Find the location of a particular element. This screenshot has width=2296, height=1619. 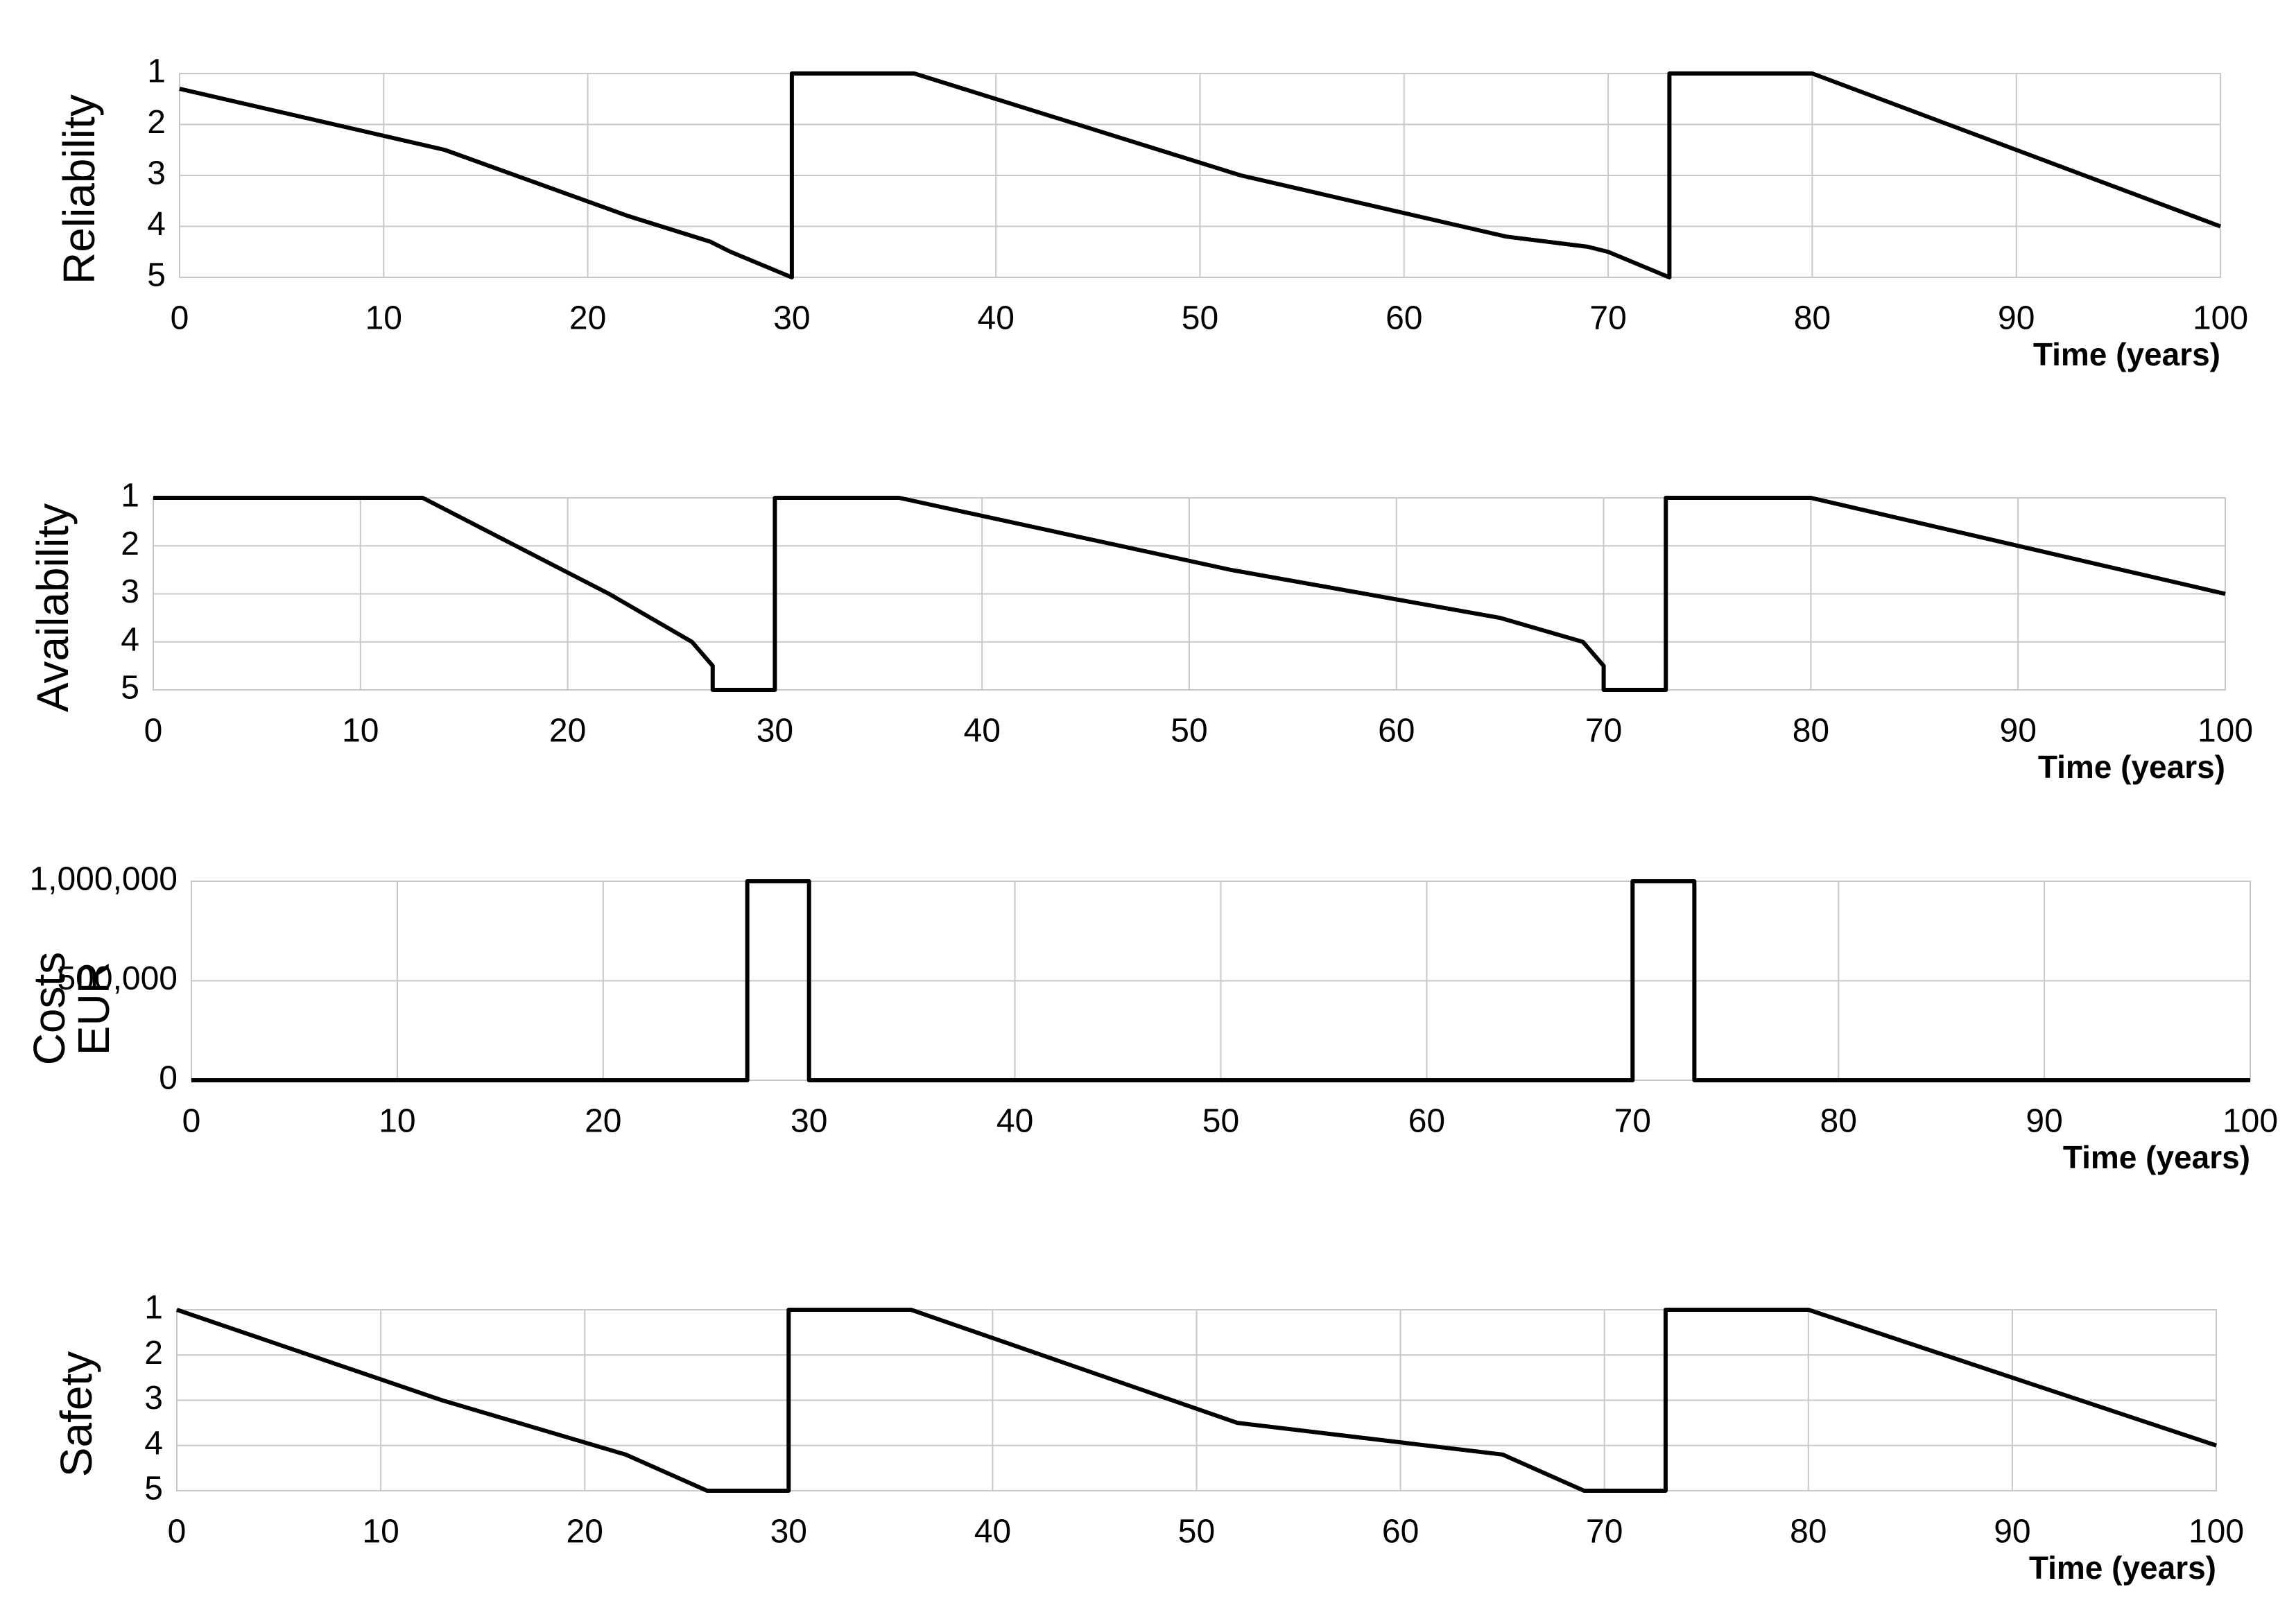

y-tick-label: 1,000,000 is located at coordinates (103, 879).